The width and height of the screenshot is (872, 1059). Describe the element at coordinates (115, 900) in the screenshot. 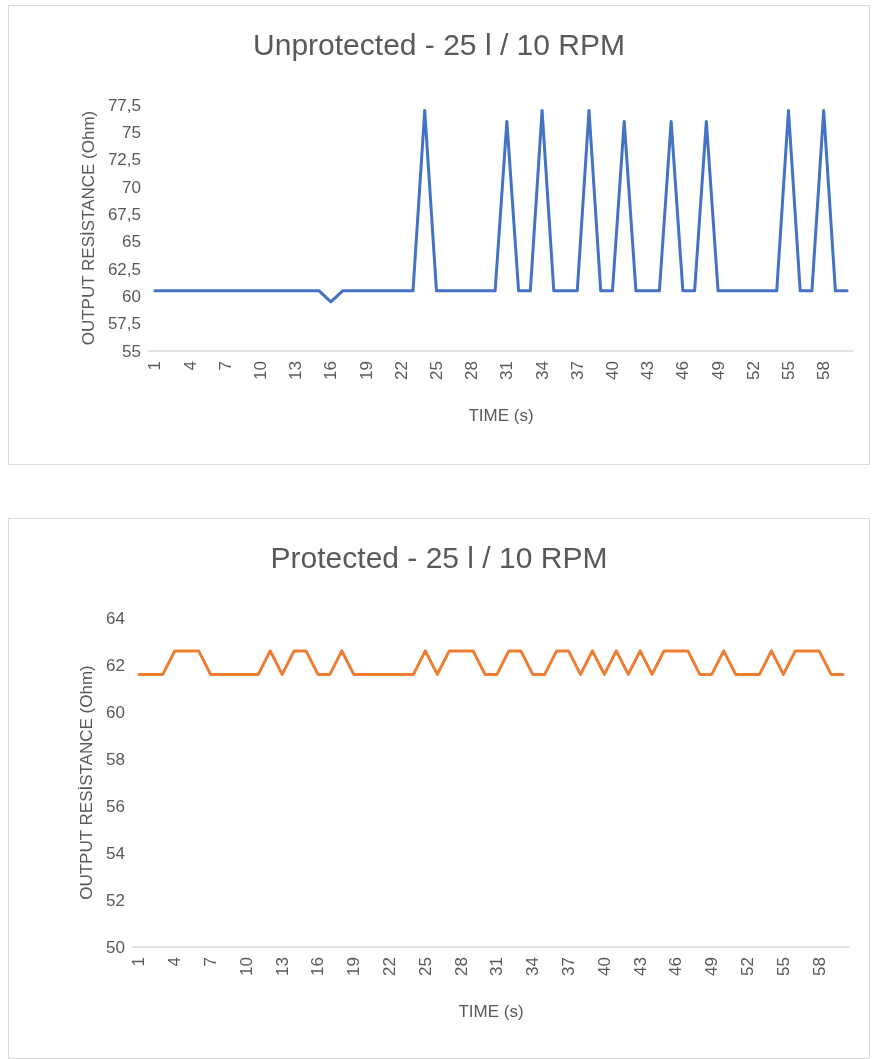

I see `y-tick-label: 52` at that location.